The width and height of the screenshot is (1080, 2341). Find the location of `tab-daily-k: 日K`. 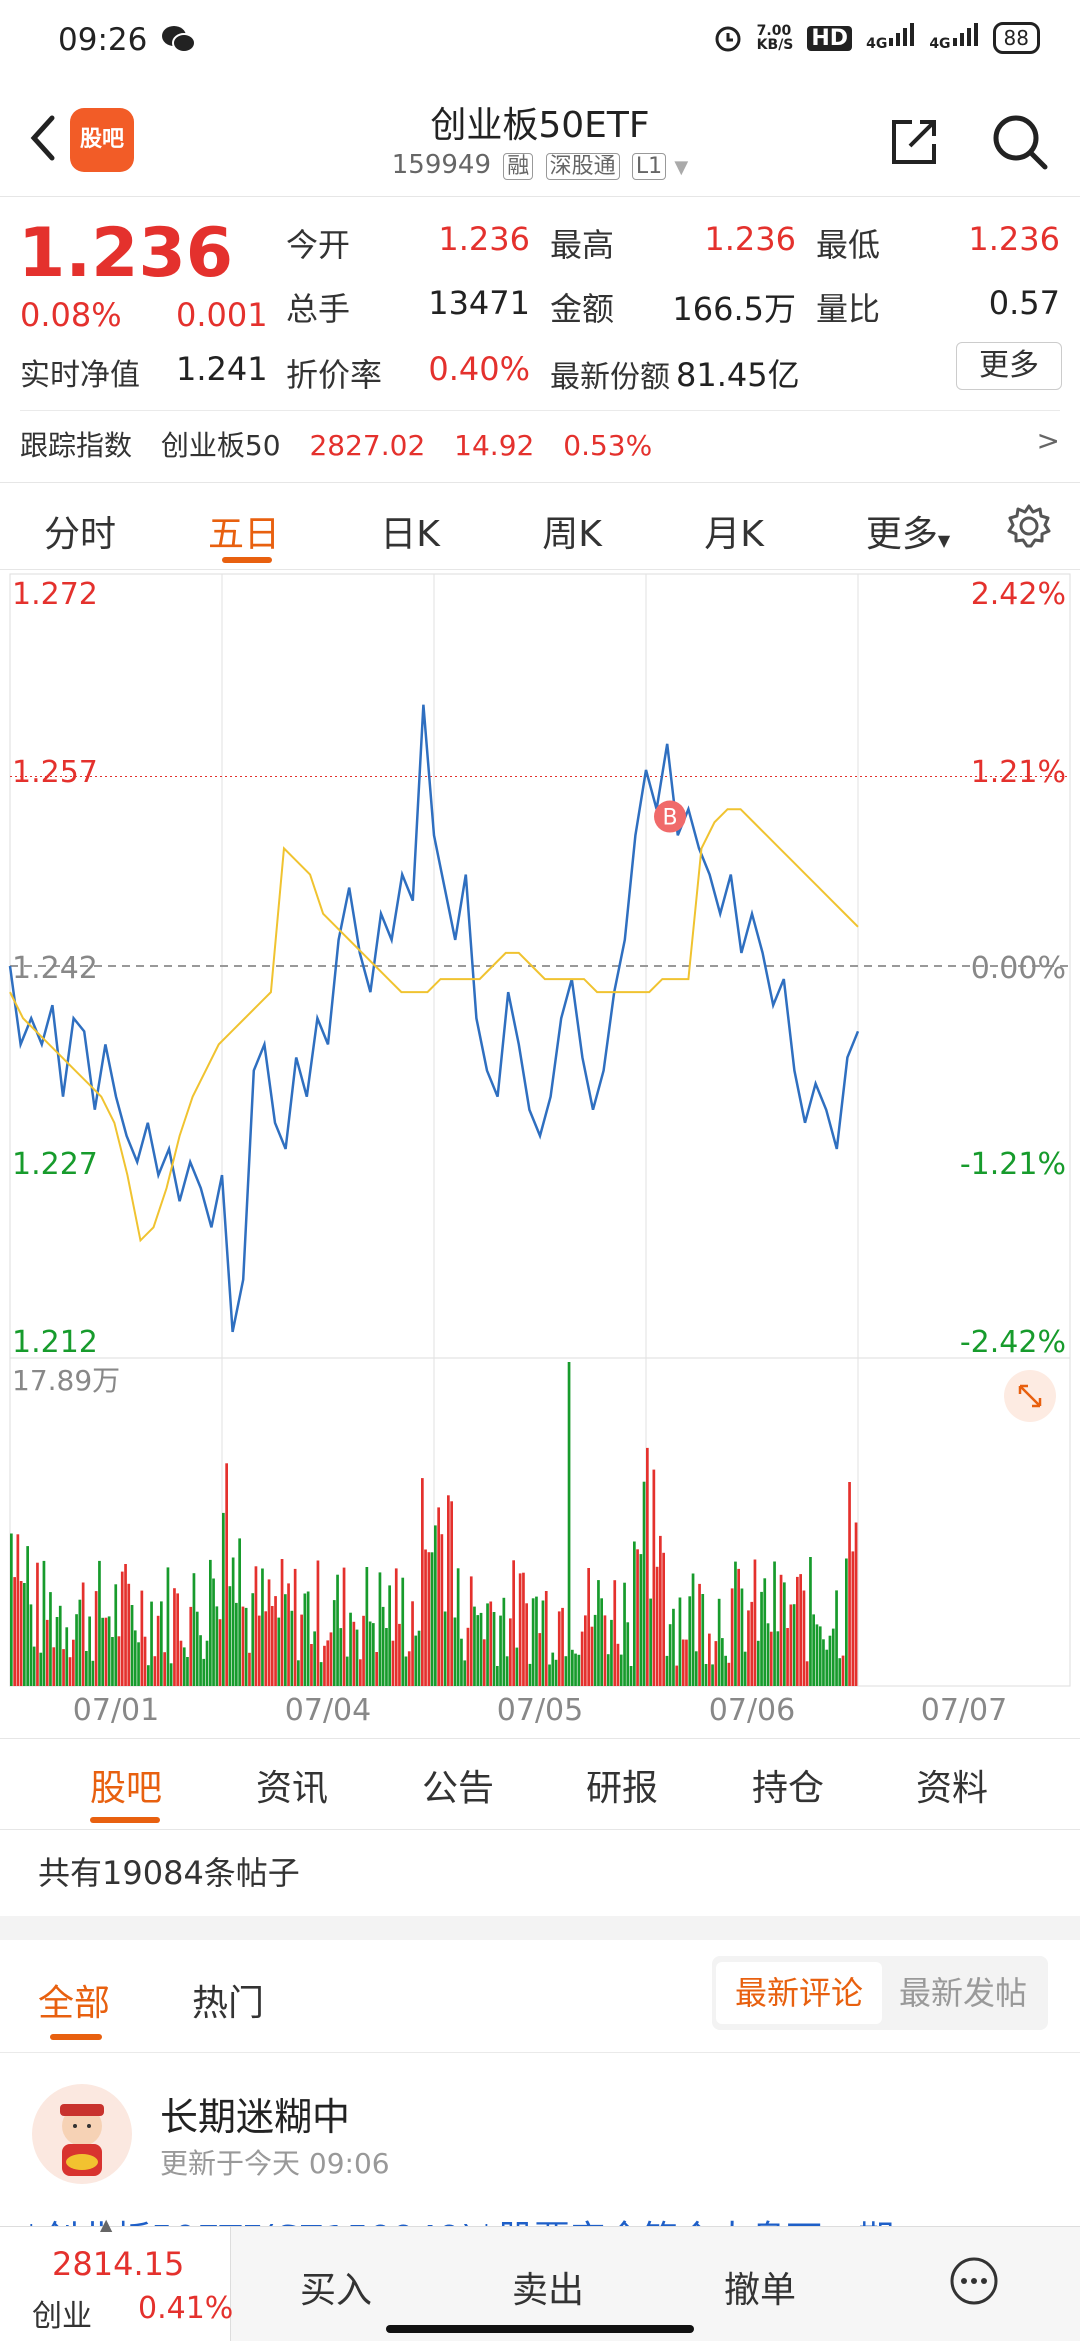

tab-daily-k: 日K is located at coordinates (410, 534).